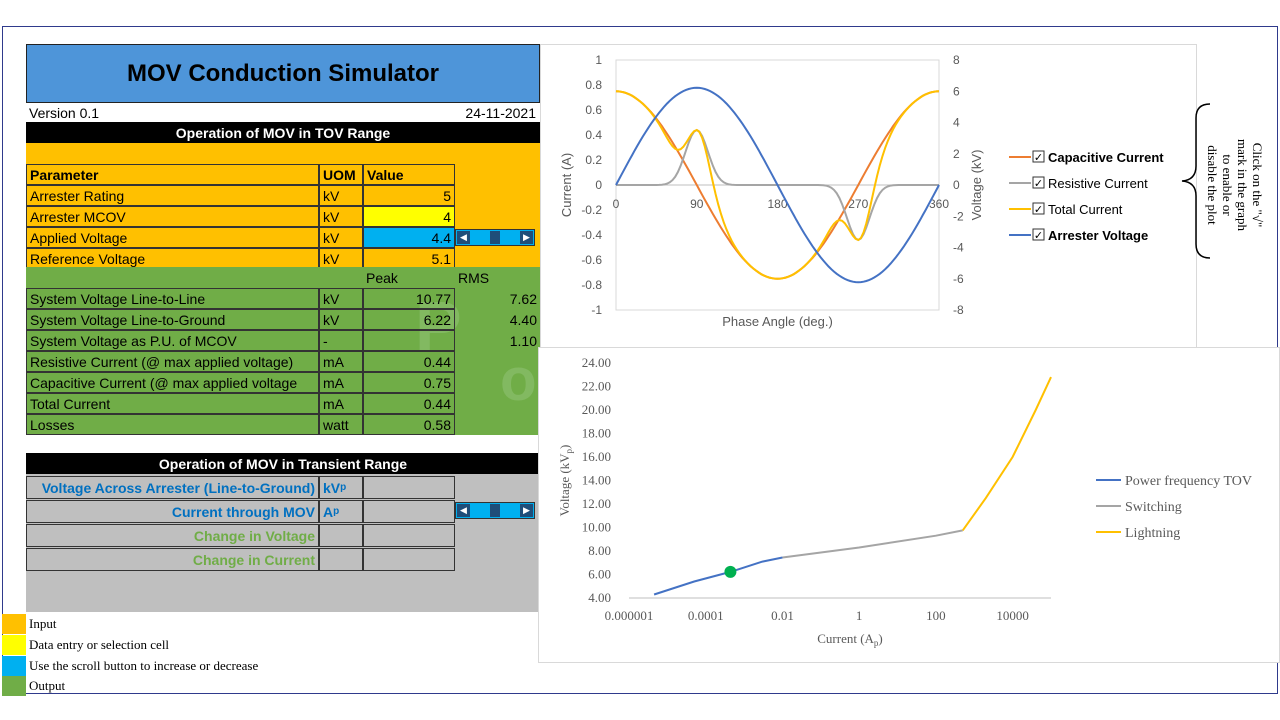  What do you see at coordinates (1098, 183) in the screenshot?
I see `legend-label: Resistive Current` at bounding box center [1098, 183].